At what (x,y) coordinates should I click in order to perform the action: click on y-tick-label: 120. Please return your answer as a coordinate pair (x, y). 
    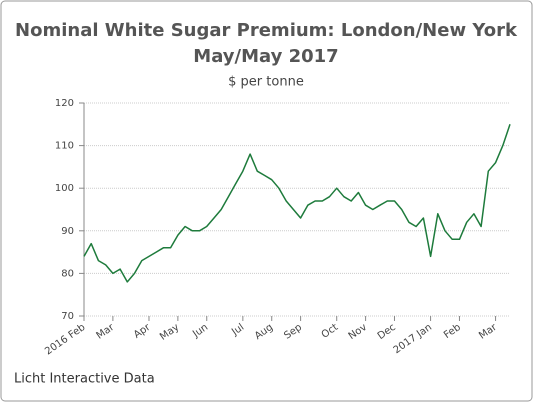
    Looking at the image, I should click on (64, 103).